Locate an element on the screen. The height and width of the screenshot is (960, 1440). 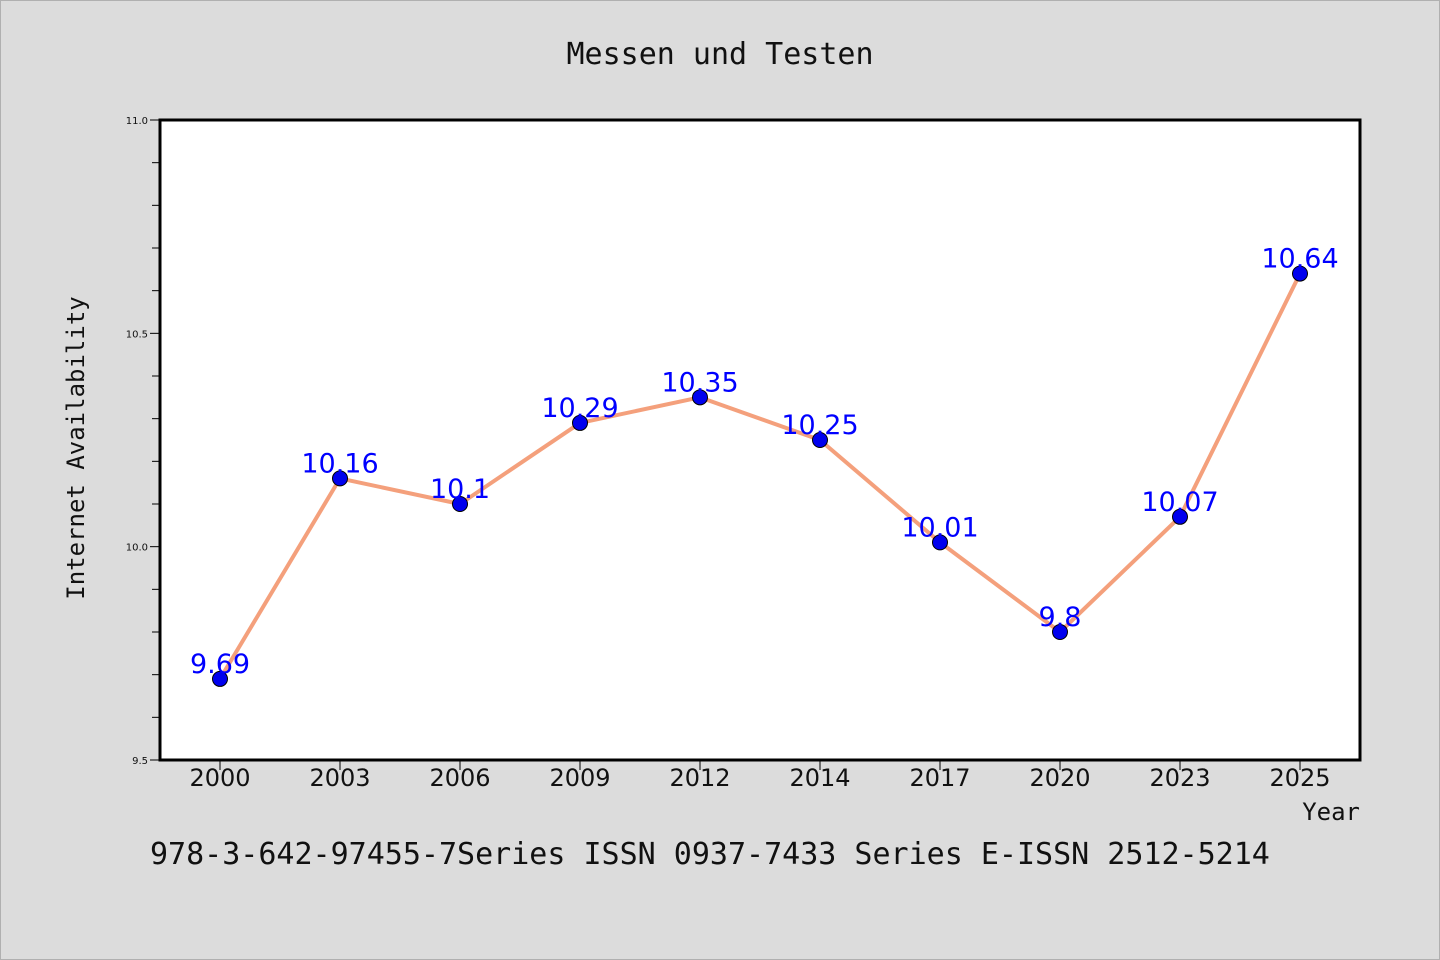
data-label: 9.8 is located at coordinates (1060, 617).